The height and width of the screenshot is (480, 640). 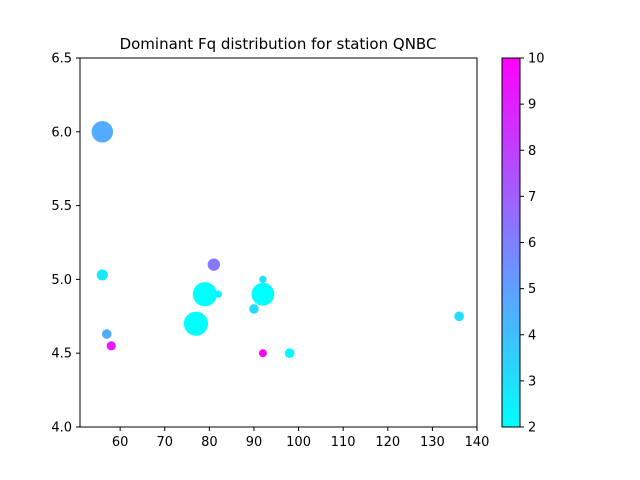 What do you see at coordinates (532, 335) in the screenshot?
I see `colorbar-tick-label-2: 4` at bounding box center [532, 335].